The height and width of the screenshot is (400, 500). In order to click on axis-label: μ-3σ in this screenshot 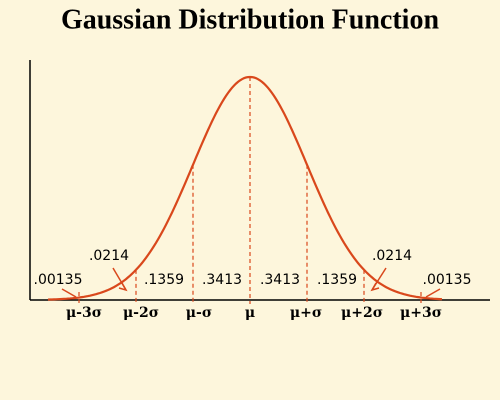, I will do `click(84, 313)`.